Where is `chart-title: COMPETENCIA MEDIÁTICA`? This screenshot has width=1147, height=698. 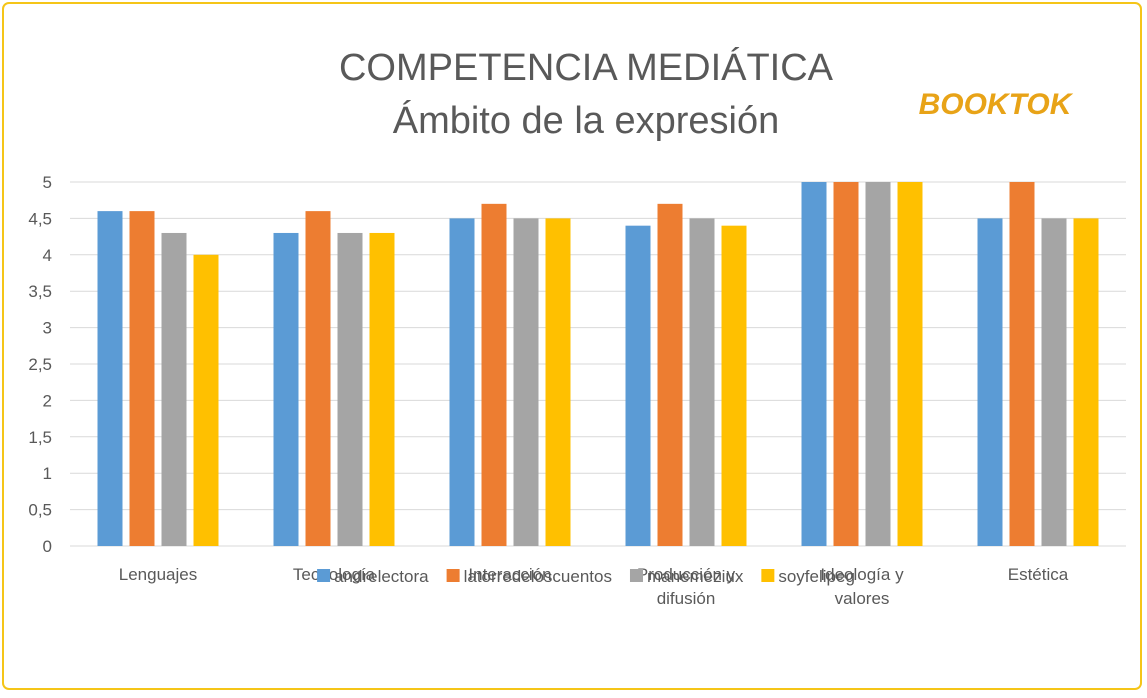
chart-title: COMPETENCIA MEDIÁTICA is located at coordinates (586, 67).